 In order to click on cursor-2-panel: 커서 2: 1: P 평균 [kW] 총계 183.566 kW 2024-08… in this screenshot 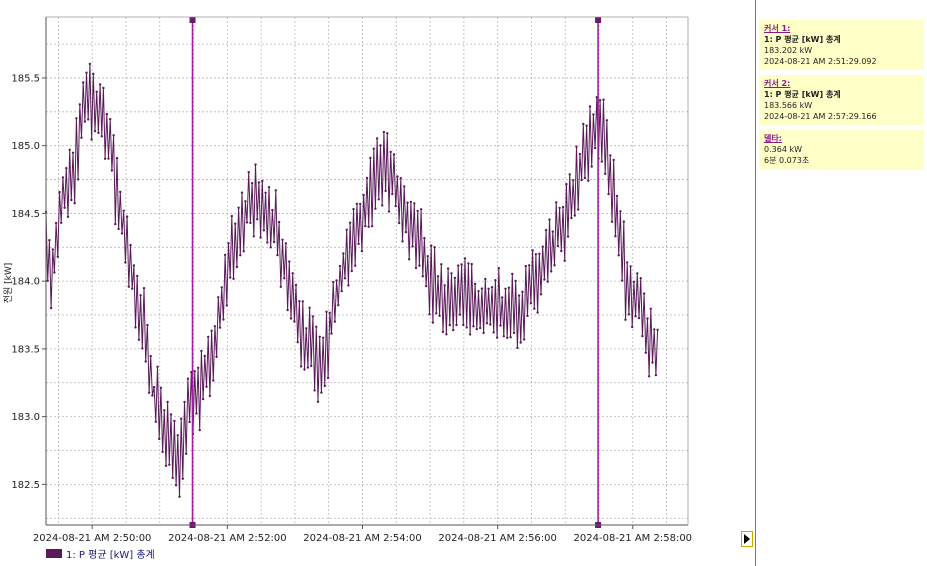, I will do `click(841, 100)`.